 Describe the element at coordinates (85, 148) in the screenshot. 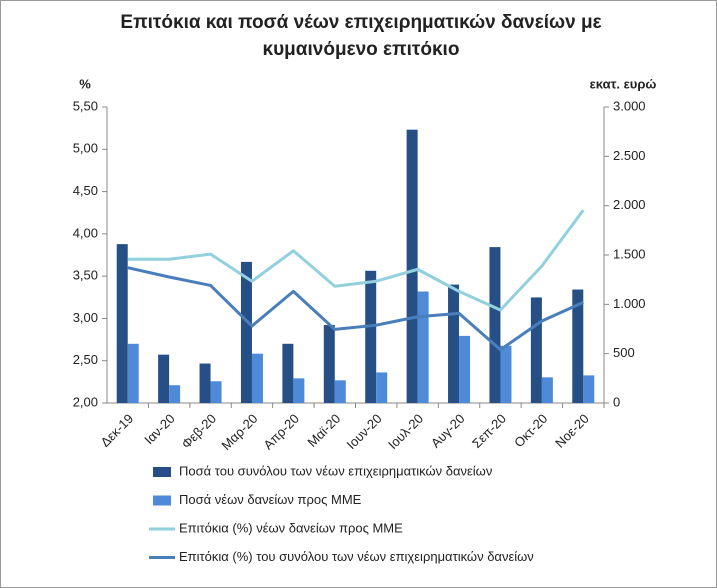

I see `y-tick-label: 5,00` at that location.